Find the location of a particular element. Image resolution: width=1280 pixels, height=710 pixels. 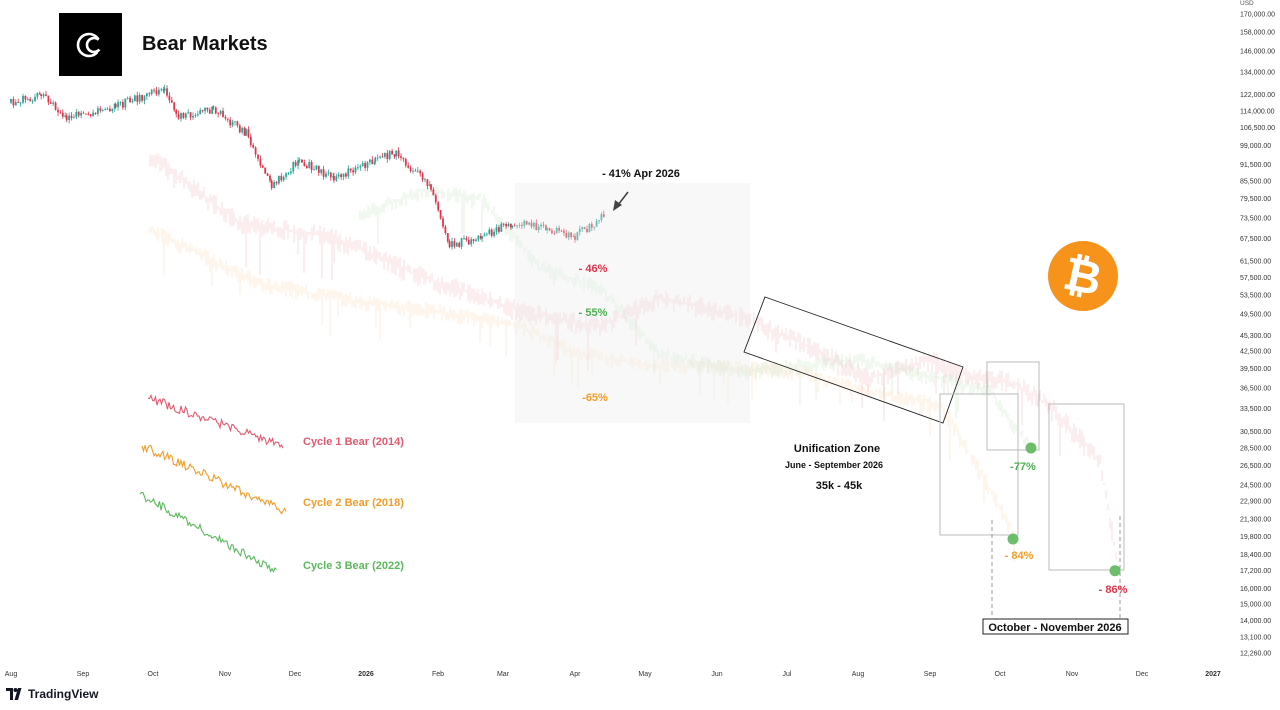

y-tick-label: 14,000.00 is located at coordinates (1255, 621).